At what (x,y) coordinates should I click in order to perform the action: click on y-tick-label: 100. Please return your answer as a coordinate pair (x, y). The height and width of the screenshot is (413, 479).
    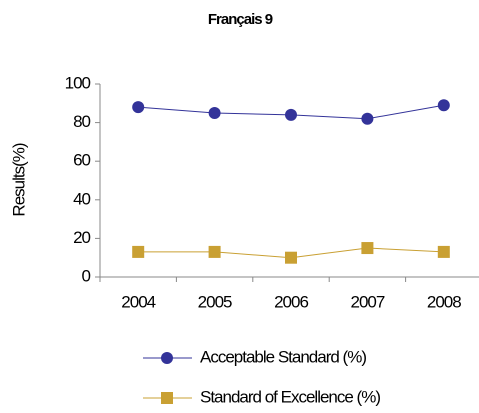
    Looking at the image, I should click on (78, 82).